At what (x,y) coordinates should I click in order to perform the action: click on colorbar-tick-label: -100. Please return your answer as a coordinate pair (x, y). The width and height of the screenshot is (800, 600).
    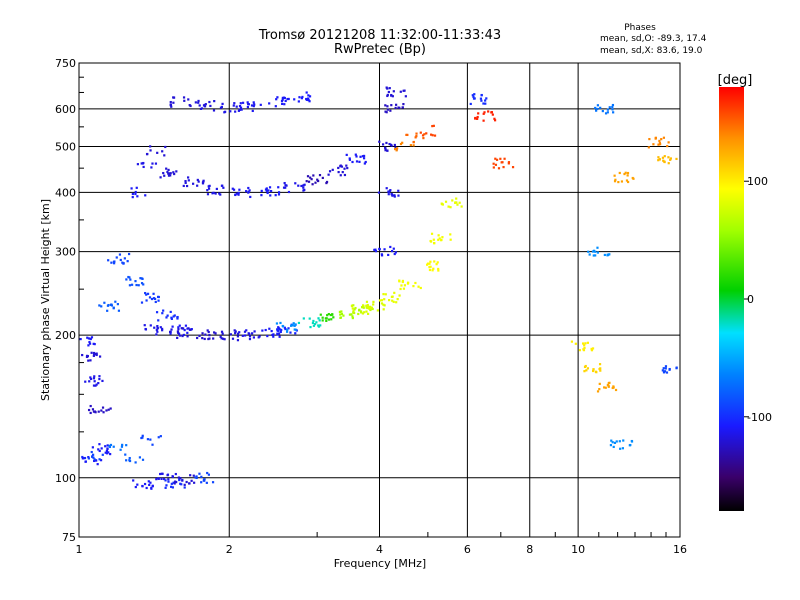
    Looking at the image, I should click on (759, 417).